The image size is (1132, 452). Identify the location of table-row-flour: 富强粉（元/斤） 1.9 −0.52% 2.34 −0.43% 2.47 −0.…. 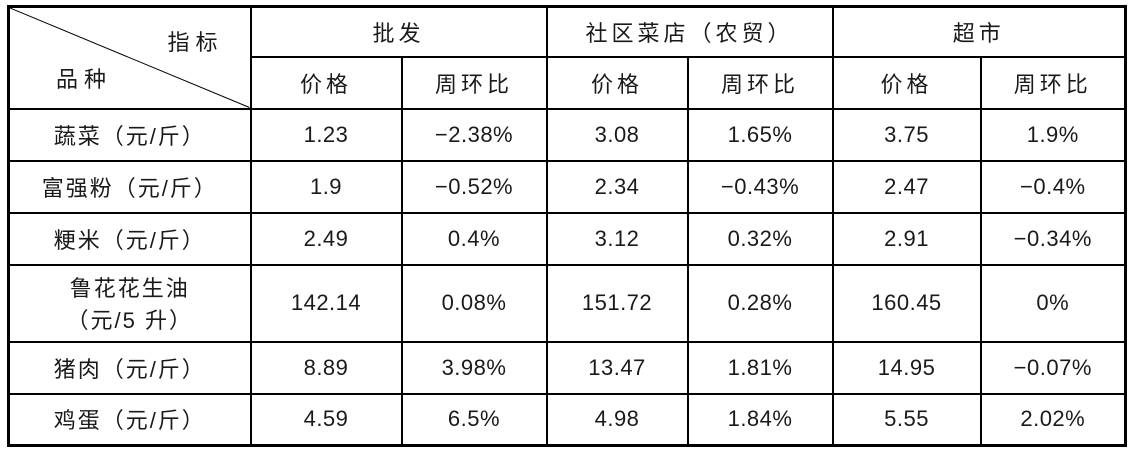
(567, 186).